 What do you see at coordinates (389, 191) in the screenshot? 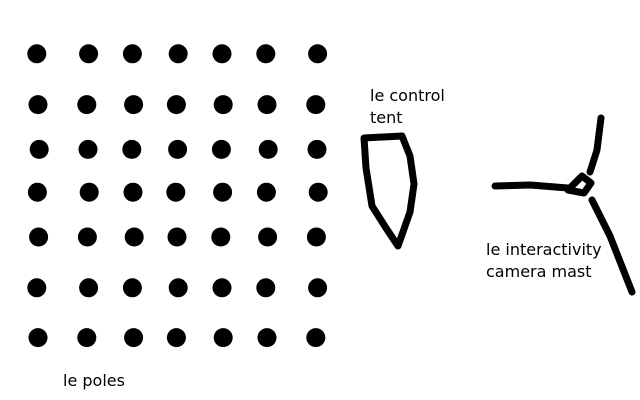
I see `control-tent-outline` at bounding box center [389, 191].